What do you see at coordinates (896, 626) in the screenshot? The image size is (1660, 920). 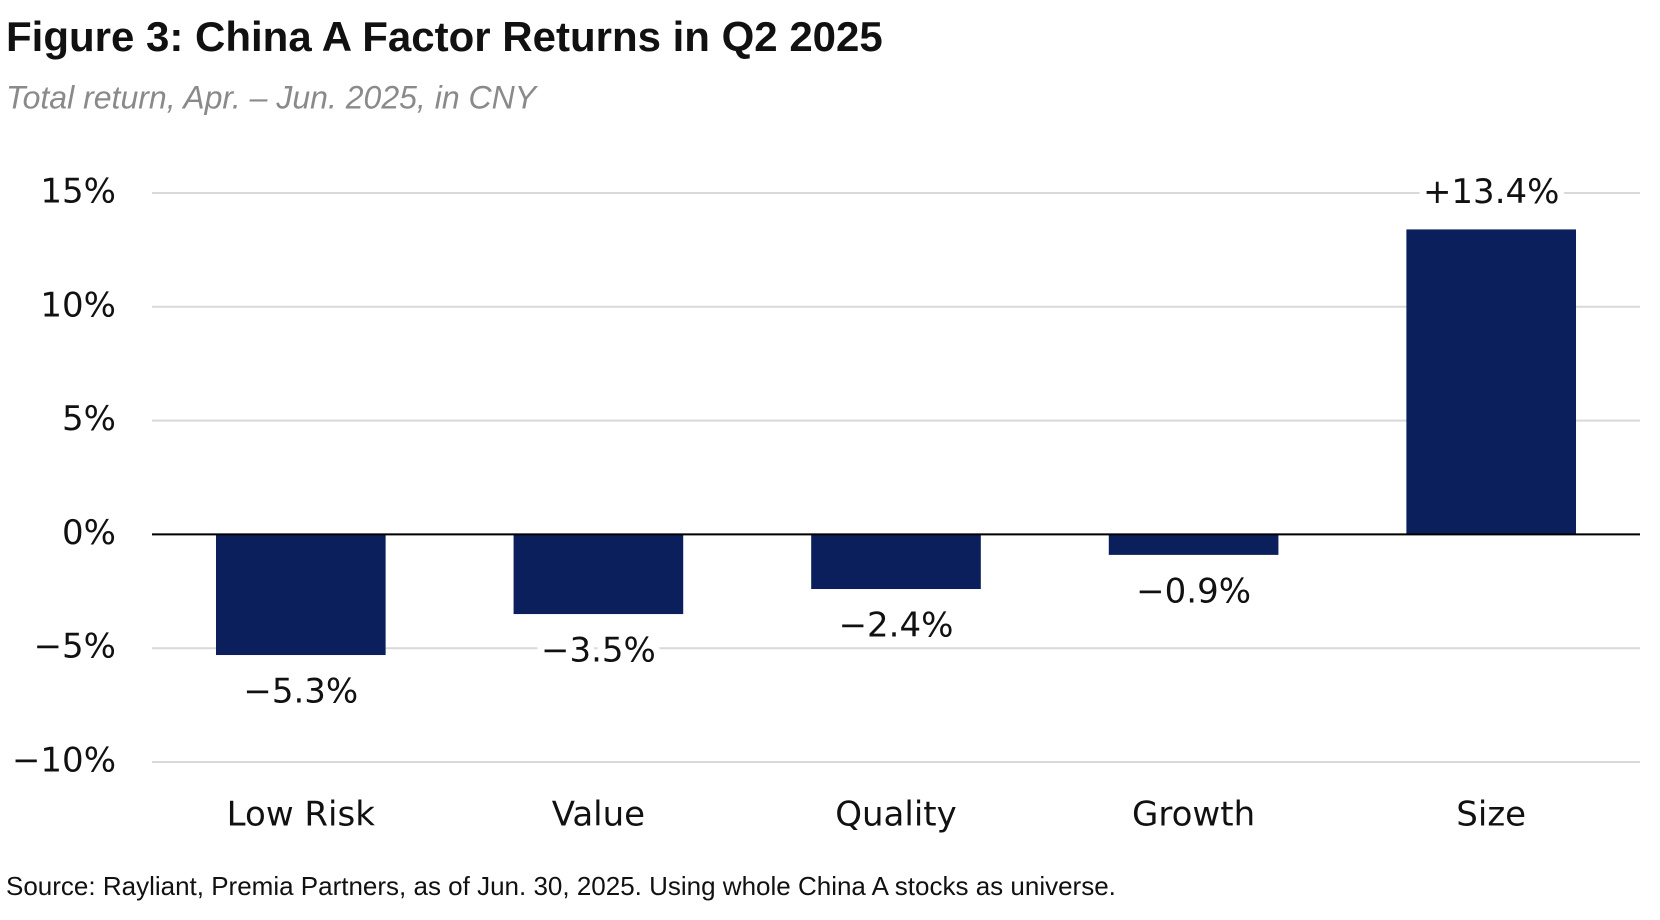 I see `value-label: −2.4%` at bounding box center [896, 626].